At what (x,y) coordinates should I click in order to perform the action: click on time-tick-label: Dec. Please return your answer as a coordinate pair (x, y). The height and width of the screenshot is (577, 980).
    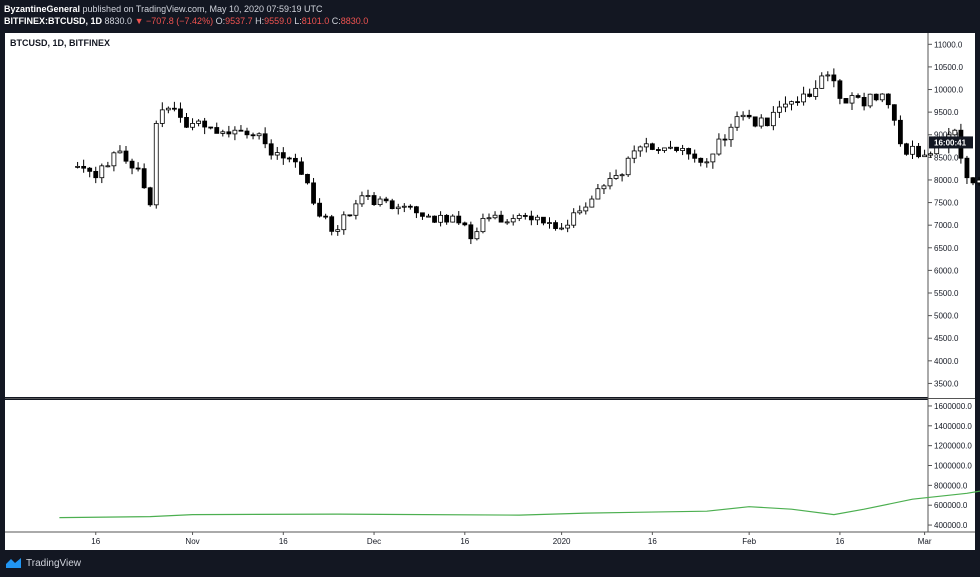
    Looking at the image, I should click on (374, 541).